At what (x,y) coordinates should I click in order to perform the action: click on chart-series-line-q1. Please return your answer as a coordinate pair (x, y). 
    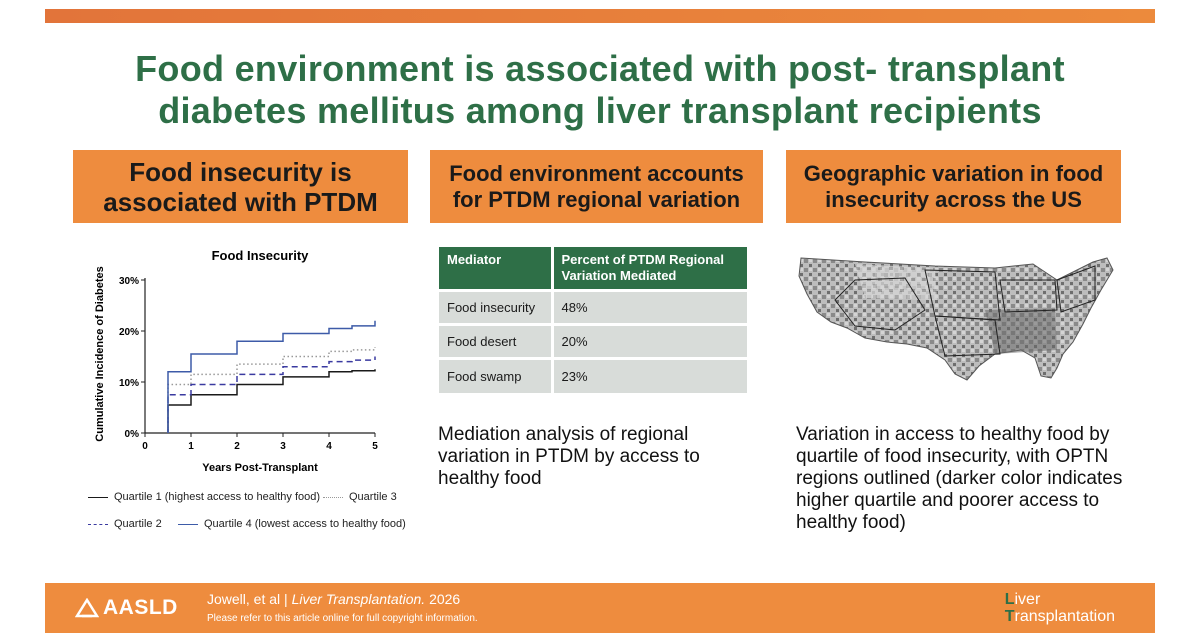
    Looking at the image, I should click on (271, 401).